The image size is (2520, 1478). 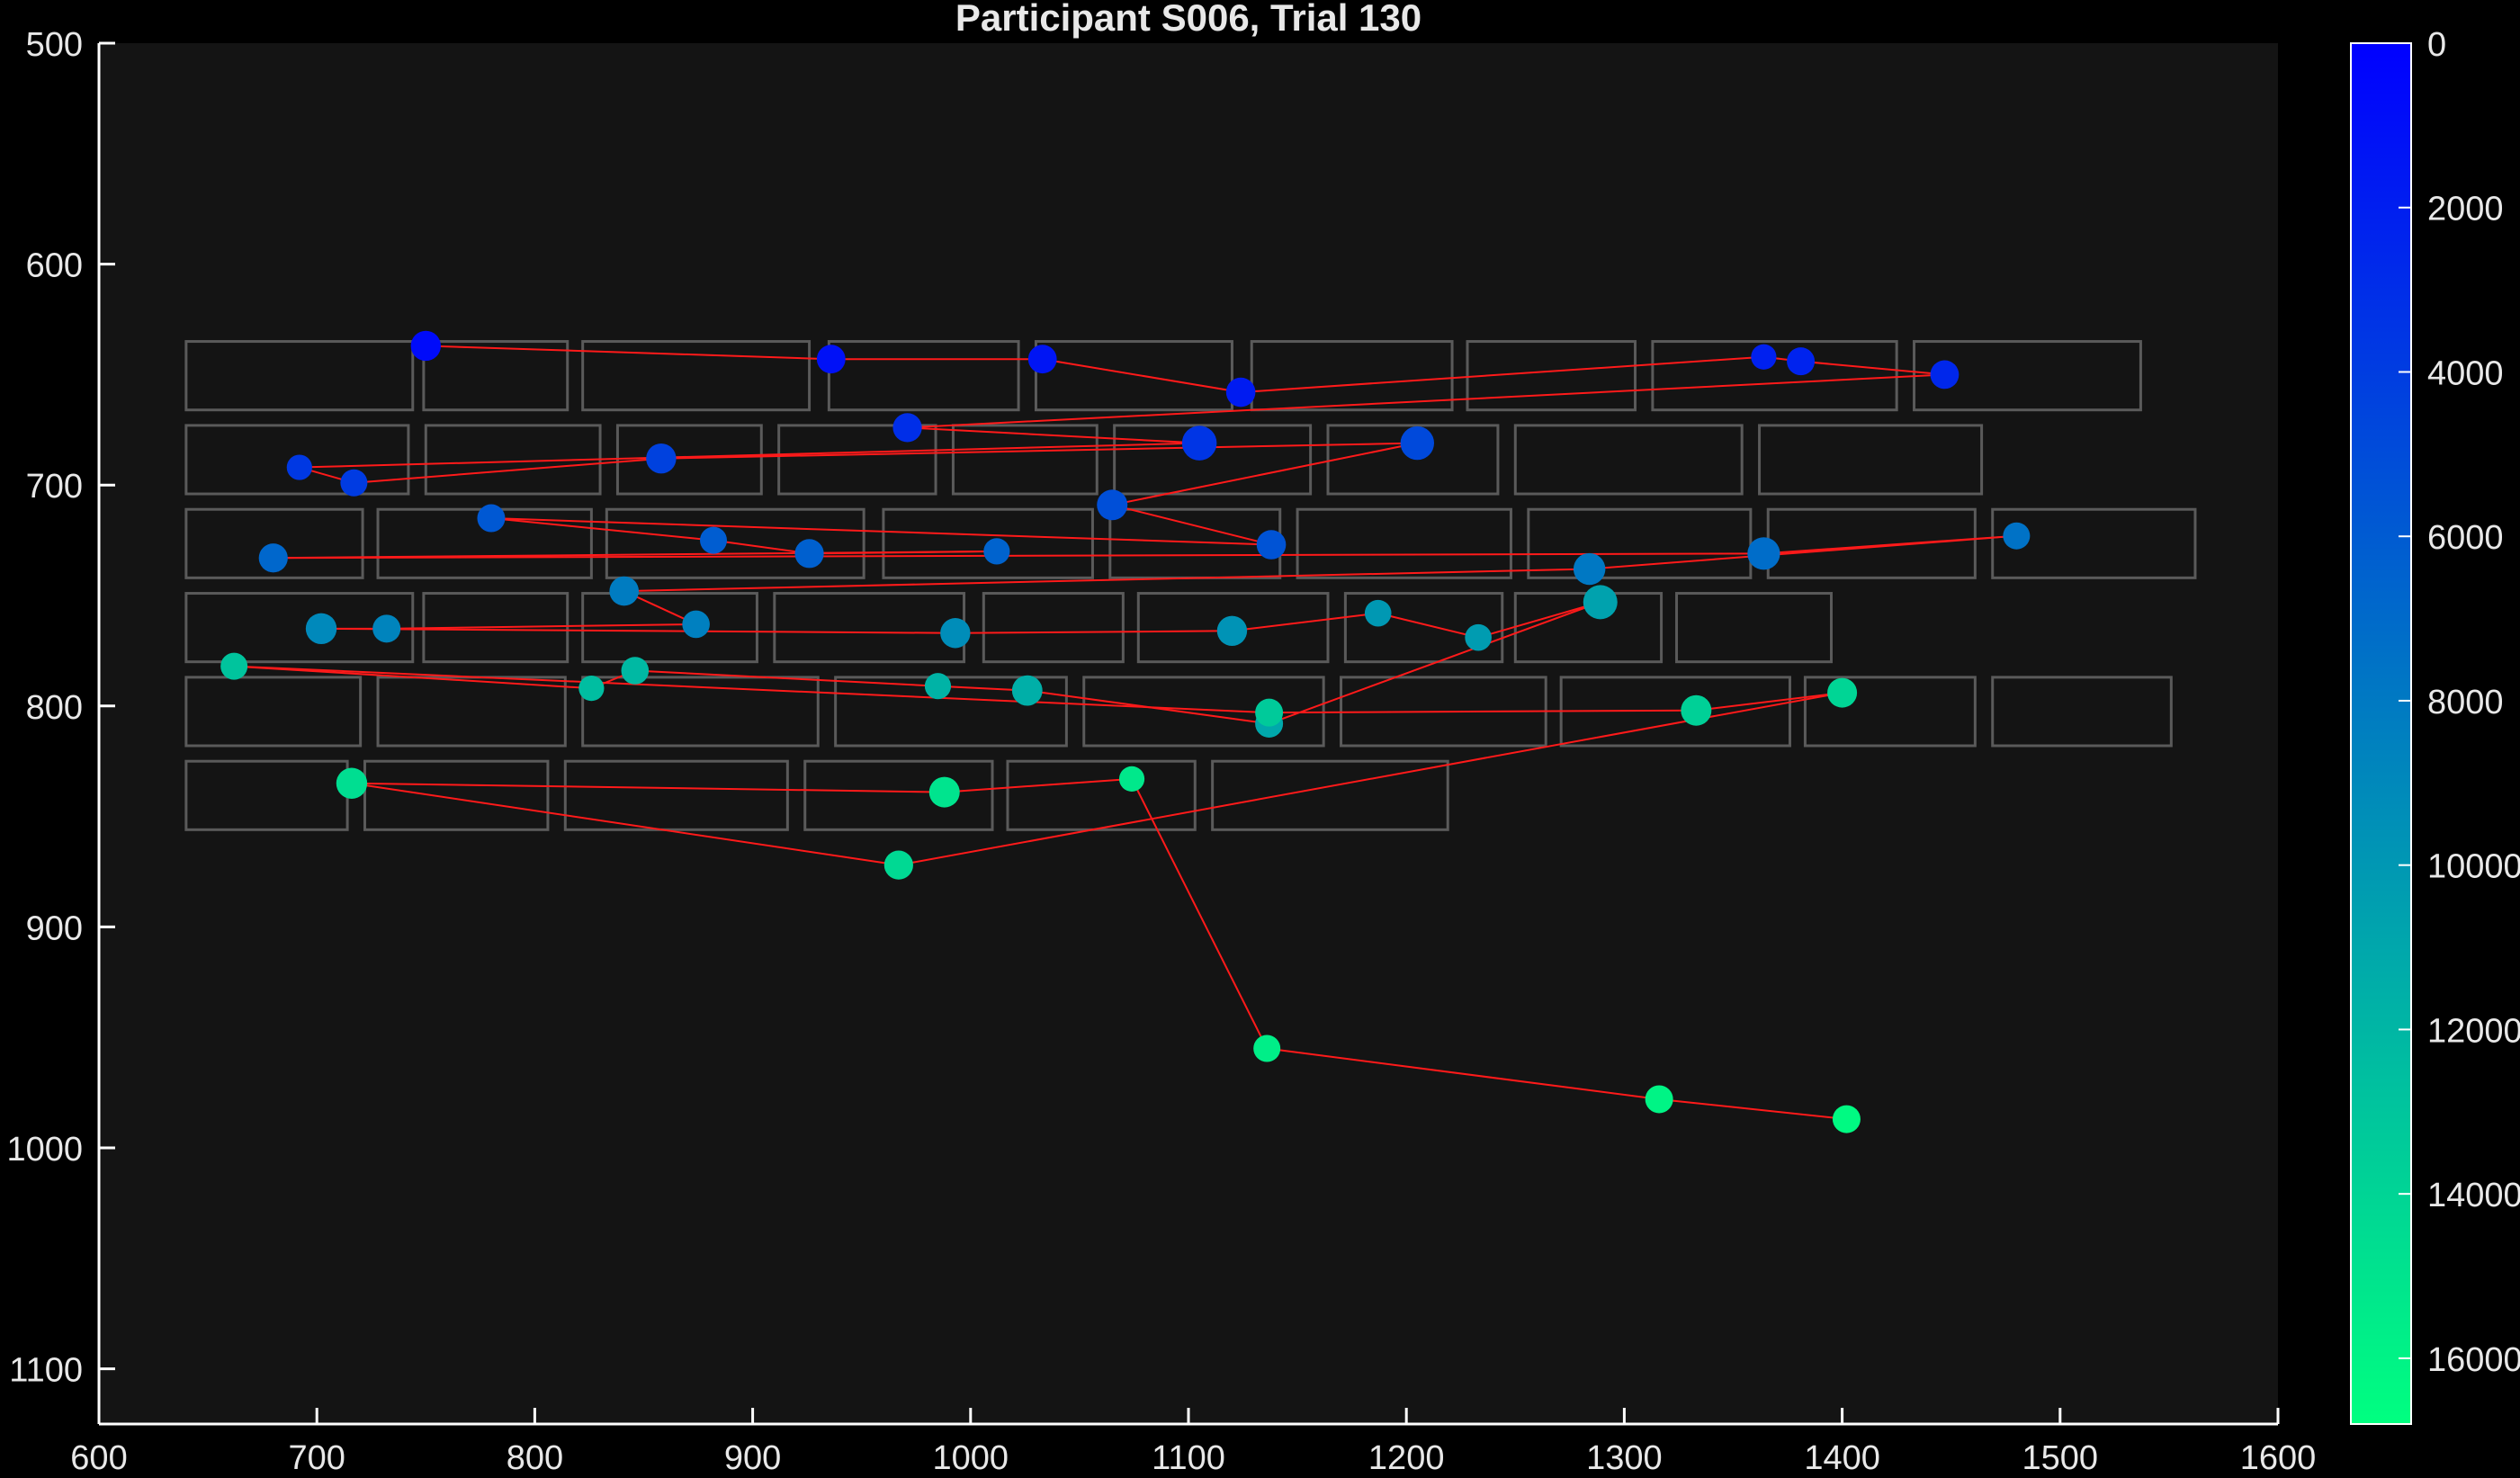 I want to click on x-tick-label: 900, so click(x=752, y=1458).